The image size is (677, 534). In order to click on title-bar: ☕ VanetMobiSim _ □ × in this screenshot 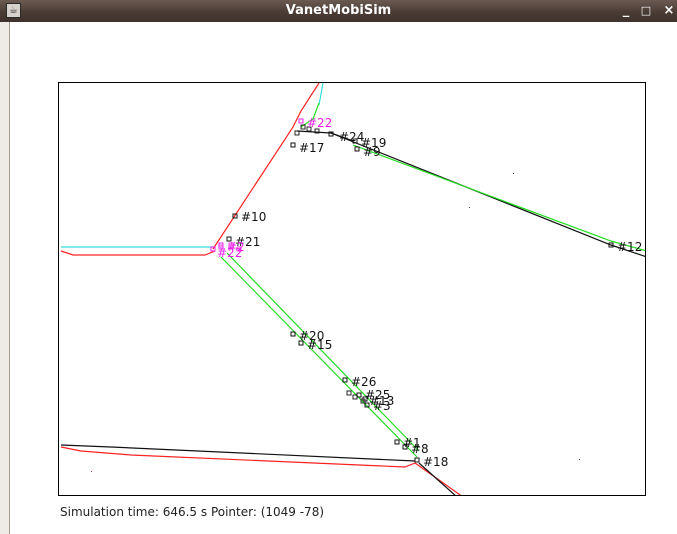, I will do `click(338, 11)`.